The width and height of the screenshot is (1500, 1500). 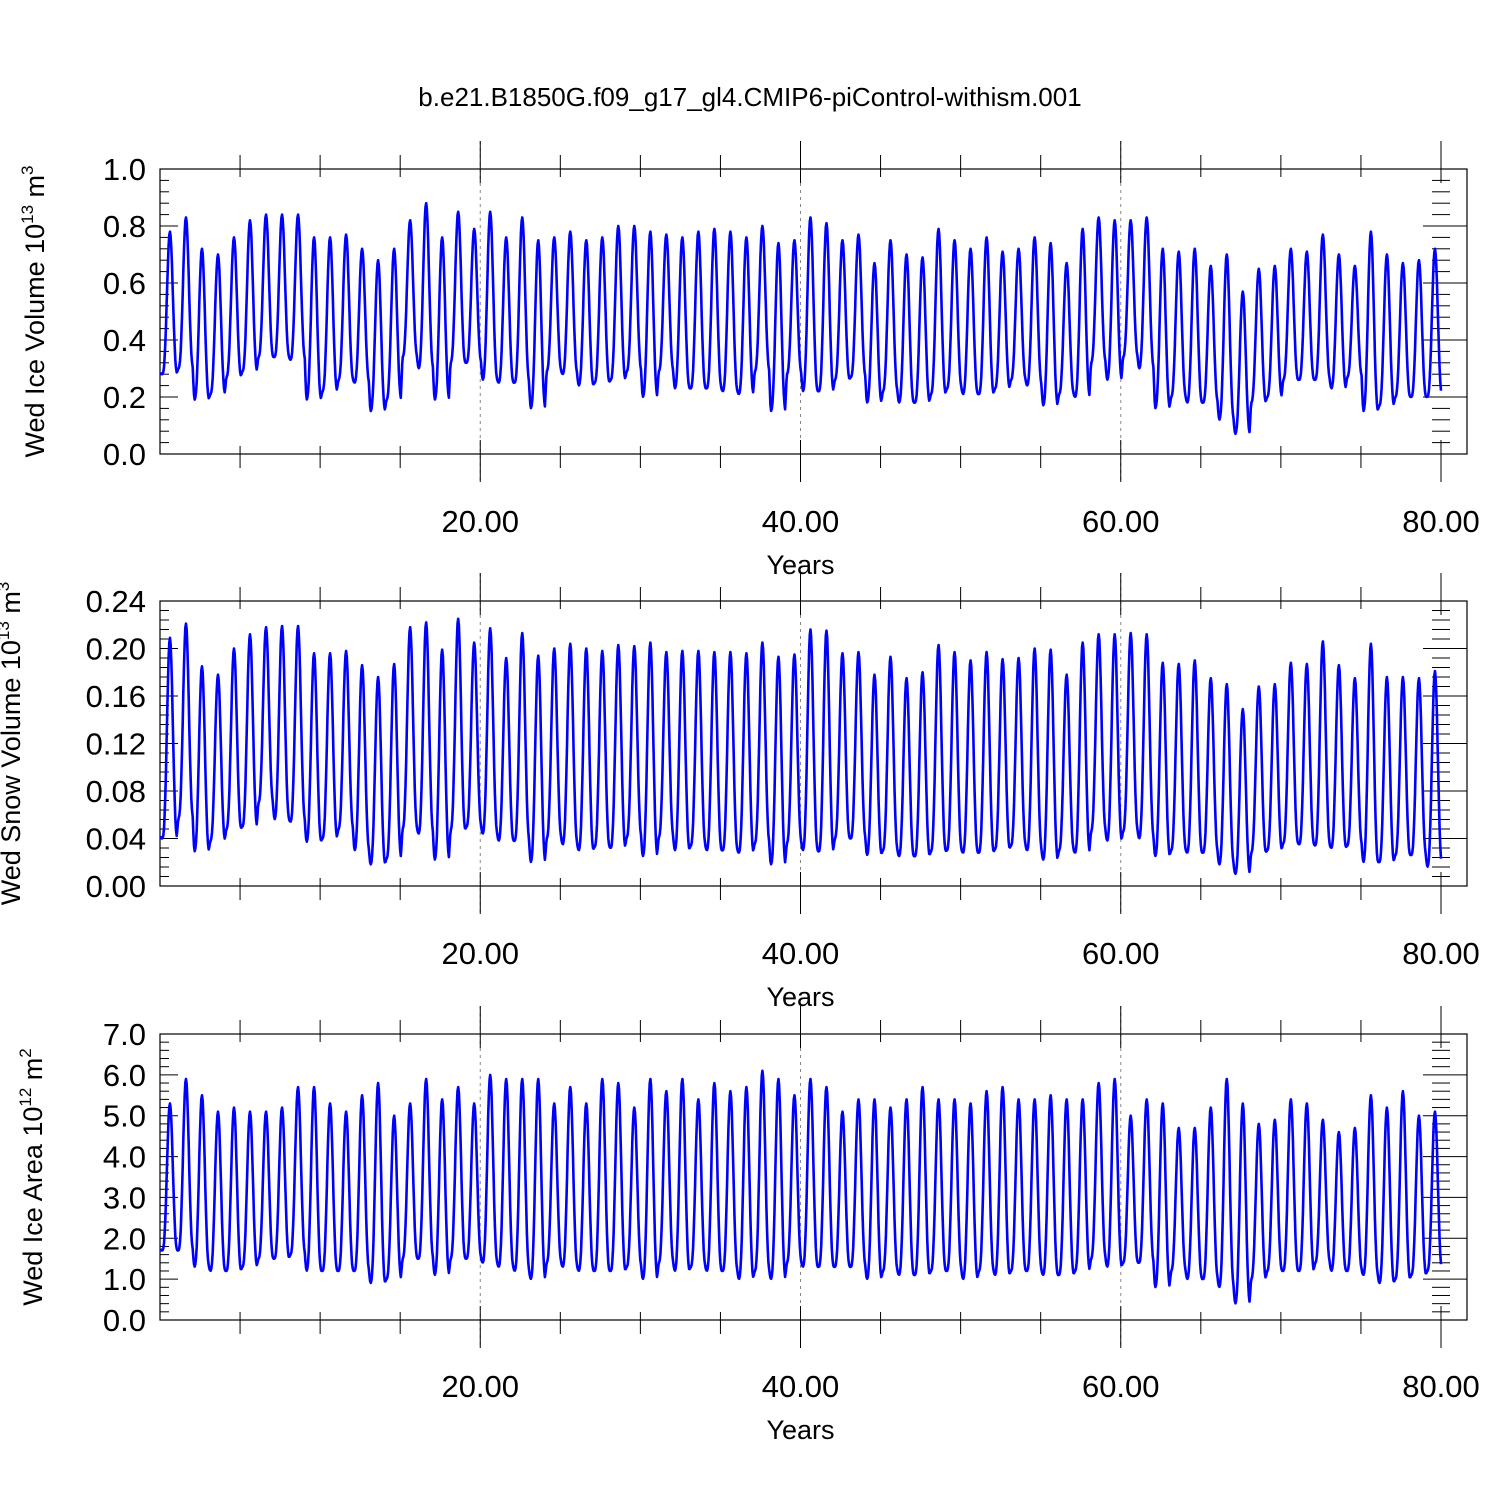 I want to click on y-tick-label: 0.6, so click(x=124, y=283).